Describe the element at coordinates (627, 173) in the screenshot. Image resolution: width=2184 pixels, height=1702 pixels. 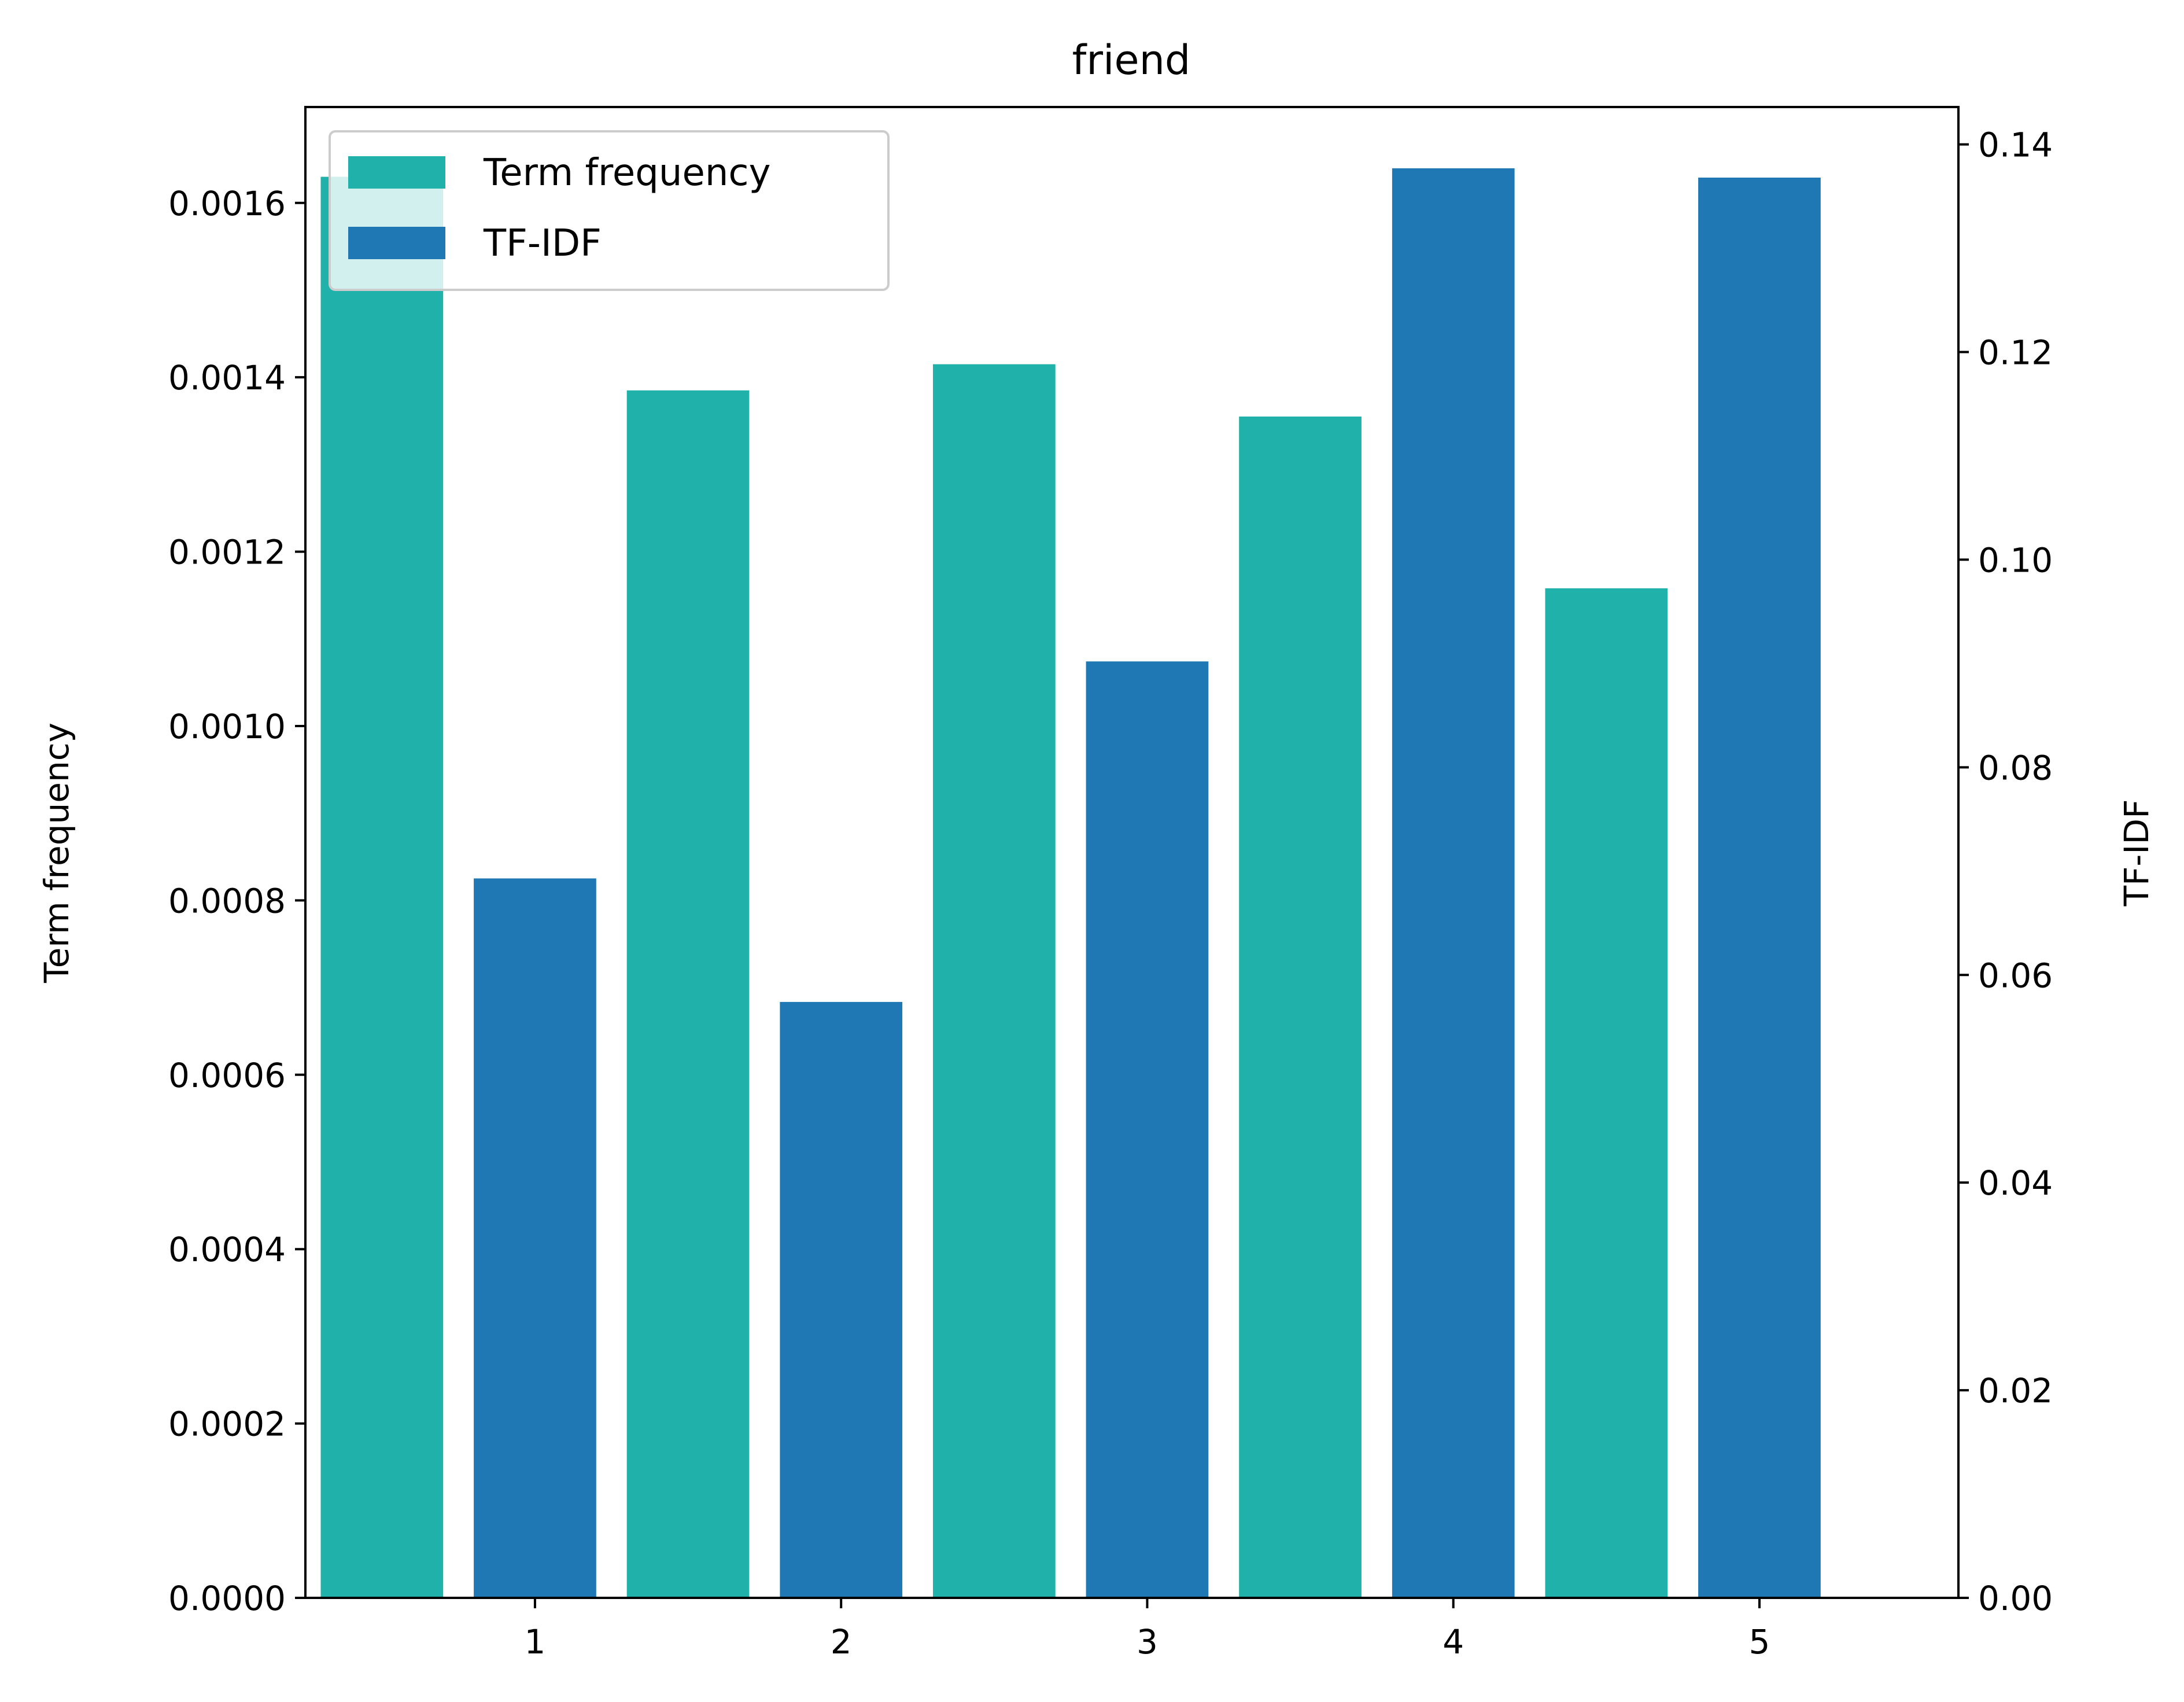
I see `legend-label-term-frequency: Term frequency` at that location.